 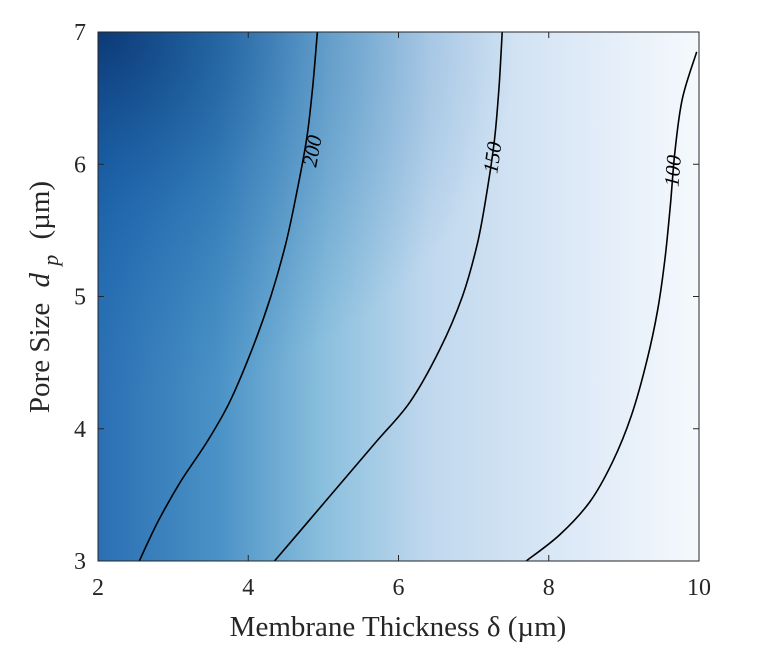 What do you see at coordinates (44, 297) in the screenshot?
I see `y-axis-label: Pore Size d p (µm)` at bounding box center [44, 297].